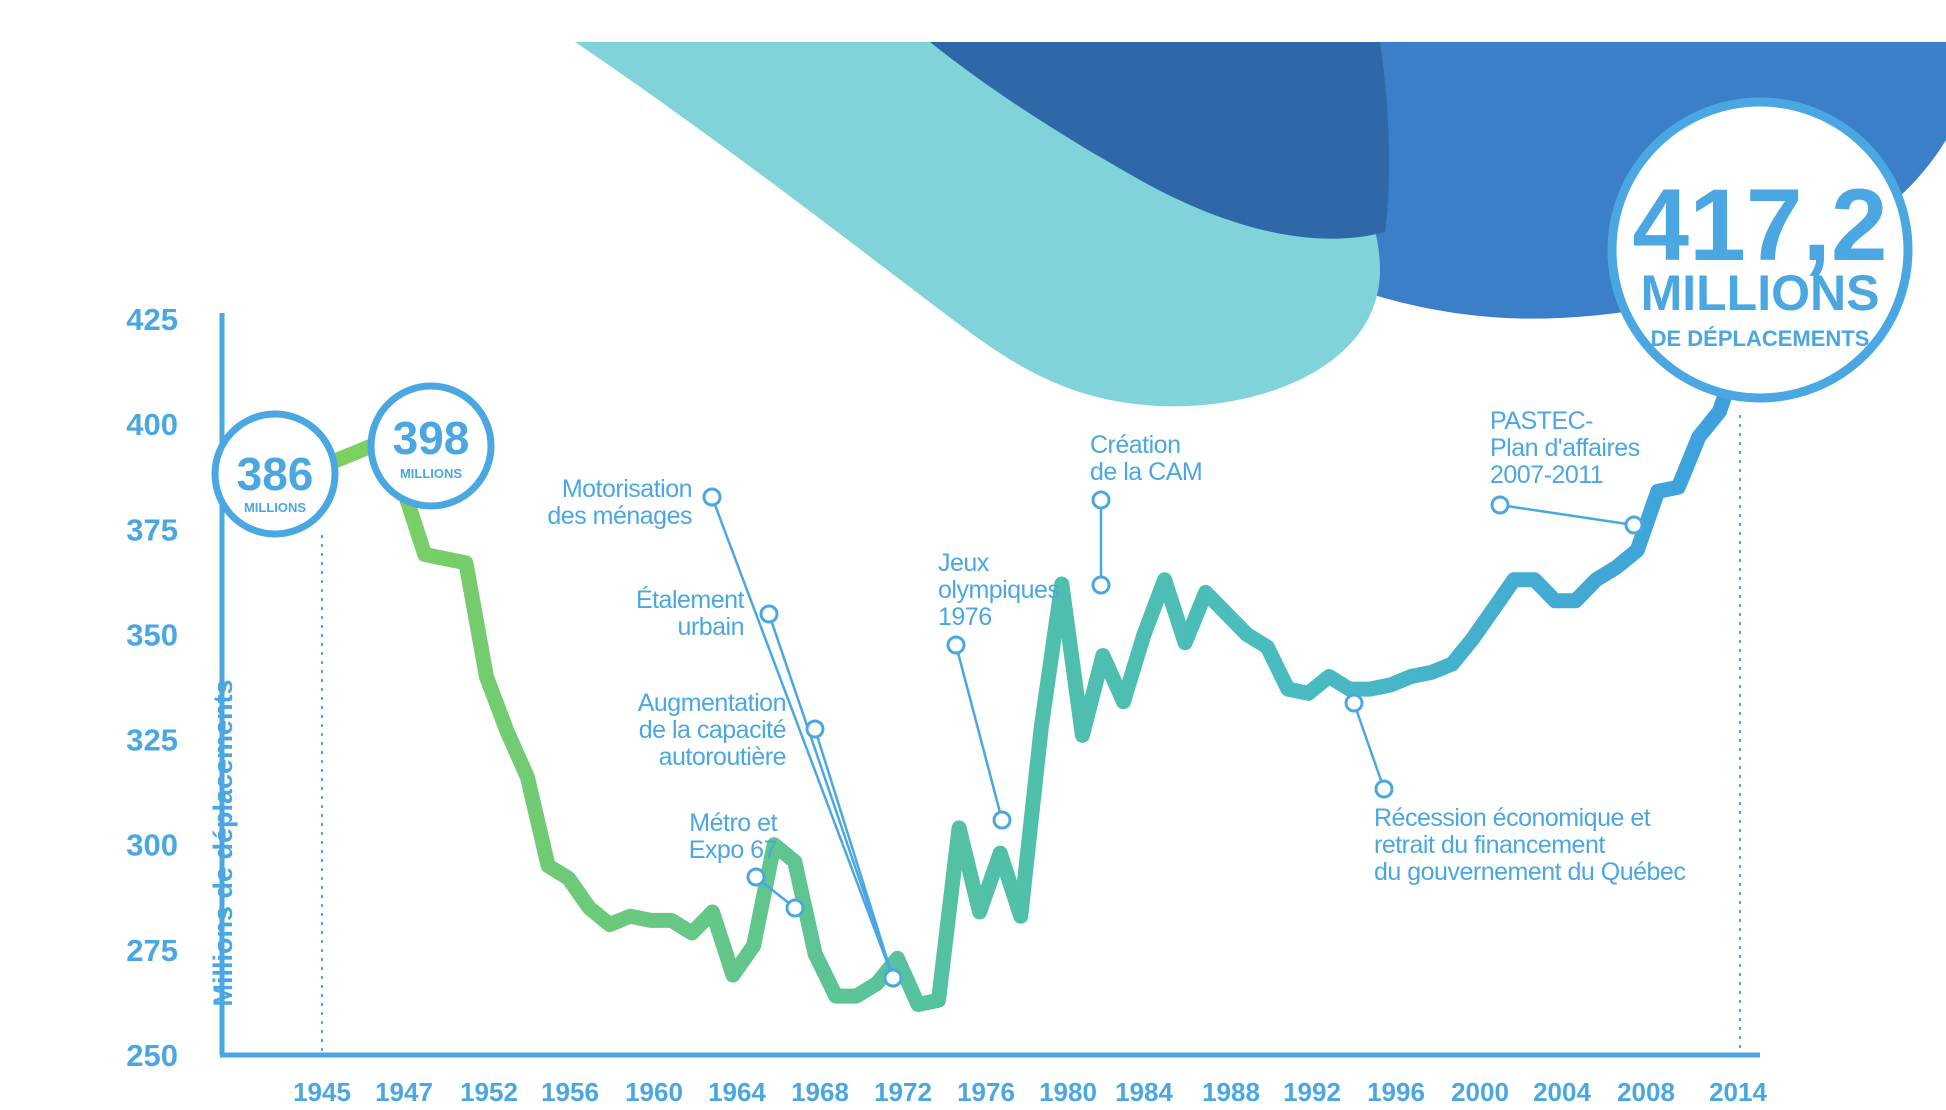  I want to click on annotation-text: urbain, so click(711, 627).